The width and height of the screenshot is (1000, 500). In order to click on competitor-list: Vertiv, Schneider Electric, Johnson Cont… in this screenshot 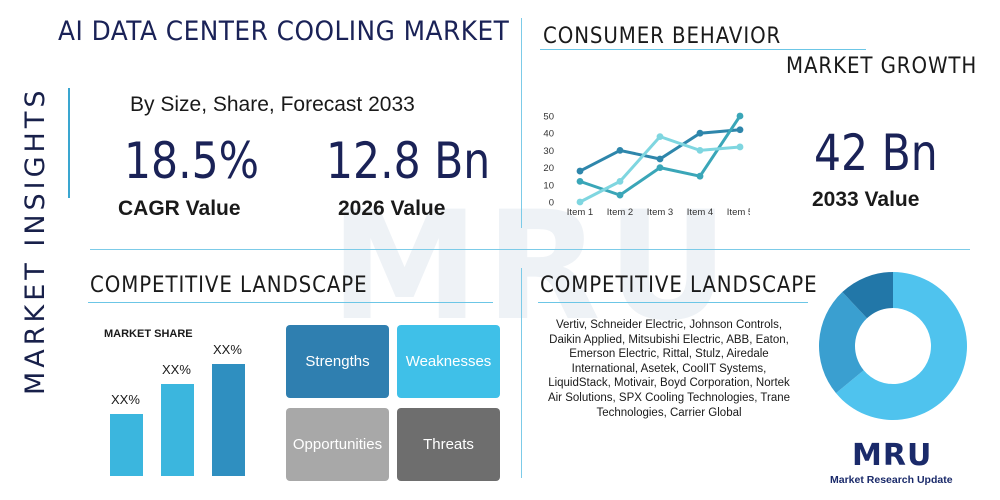, I will do `click(669, 369)`.